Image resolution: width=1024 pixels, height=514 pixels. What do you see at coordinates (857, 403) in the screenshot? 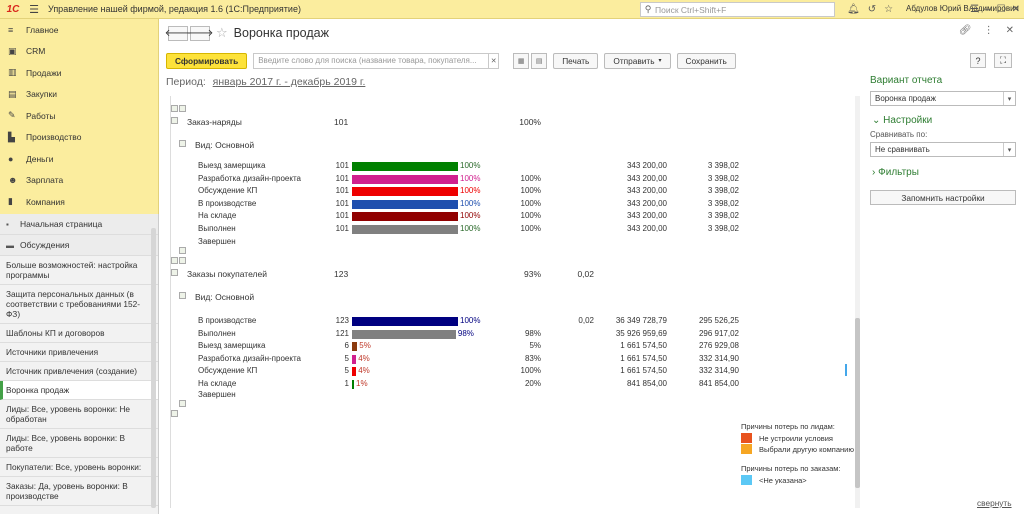
I see `report-scrollbar-thumb` at bounding box center [857, 403].